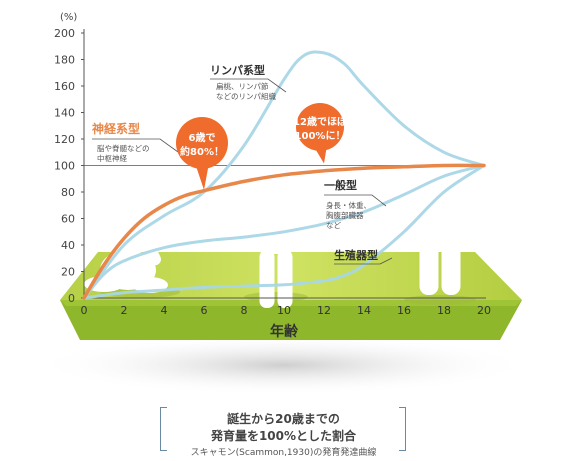 The height and width of the screenshot is (461, 567). I want to click on x-tick-label: 12, so click(324, 310).